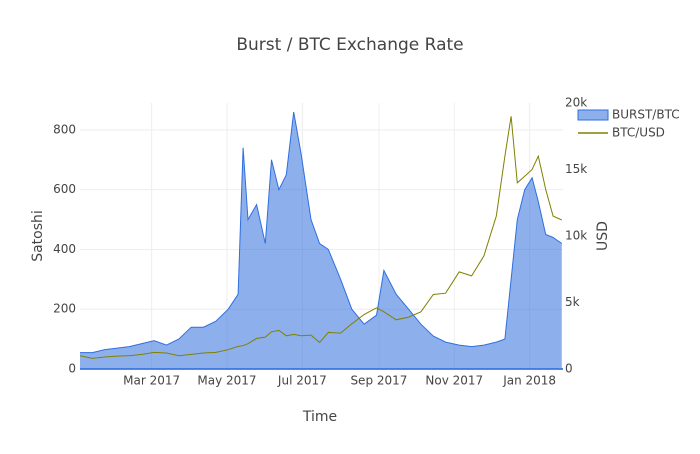  Describe the element at coordinates (378, 381) in the screenshot. I see `x-tick-label: Sep 2017` at that location.